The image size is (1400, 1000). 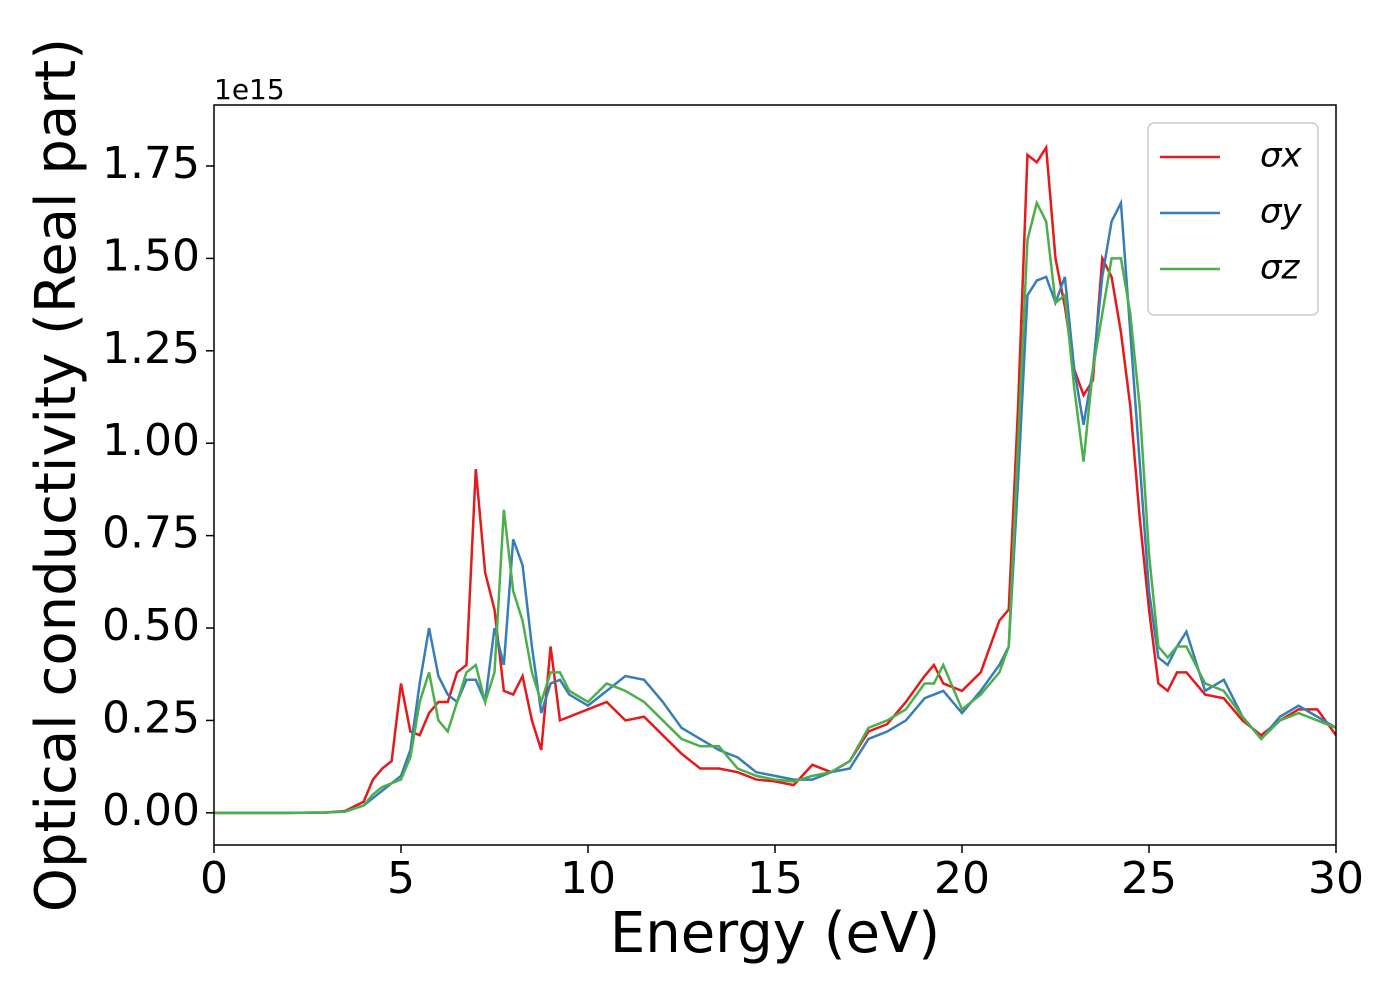 What do you see at coordinates (151, 163) in the screenshot?
I see `y-tick-label: 1.75` at bounding box center [151, 163].